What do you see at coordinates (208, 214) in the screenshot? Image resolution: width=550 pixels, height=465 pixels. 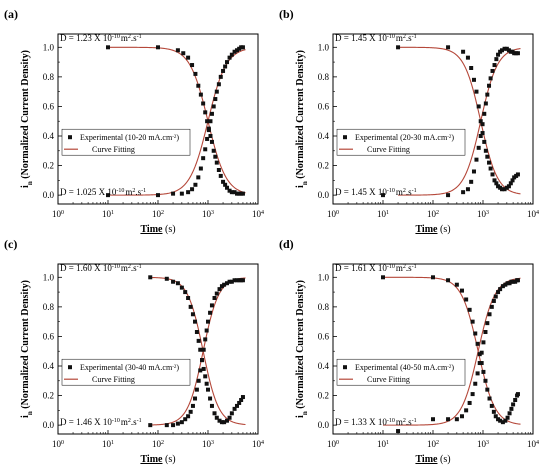 I see `x-tick-label: 10³` at bounding box center [208, 214].